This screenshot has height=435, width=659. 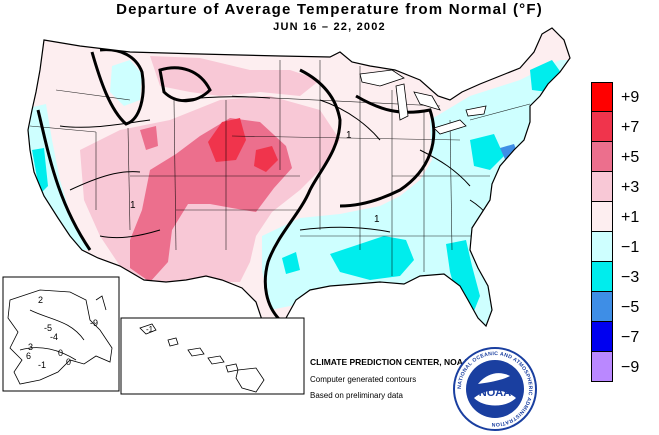 I want to click on zone-minus3-carolinas, so click(x=487, y=152).